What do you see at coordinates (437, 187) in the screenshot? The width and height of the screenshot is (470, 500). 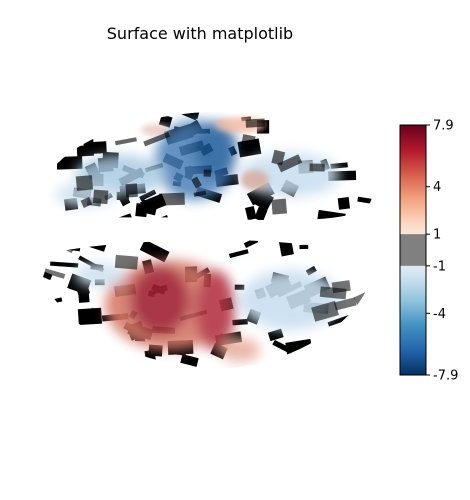 I see `colorbar-tick-label: 4` at bounding box center [437, 187].